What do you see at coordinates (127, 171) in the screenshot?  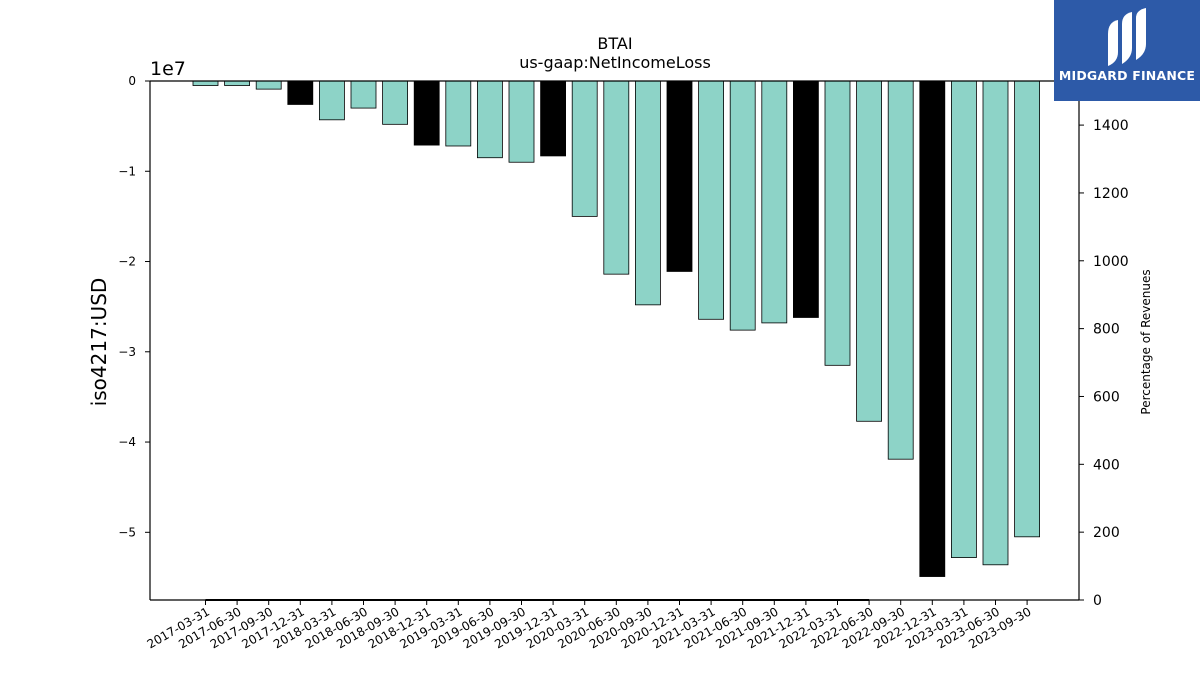 I see `y-tick-label: −1` at bounding box center [127, 171].